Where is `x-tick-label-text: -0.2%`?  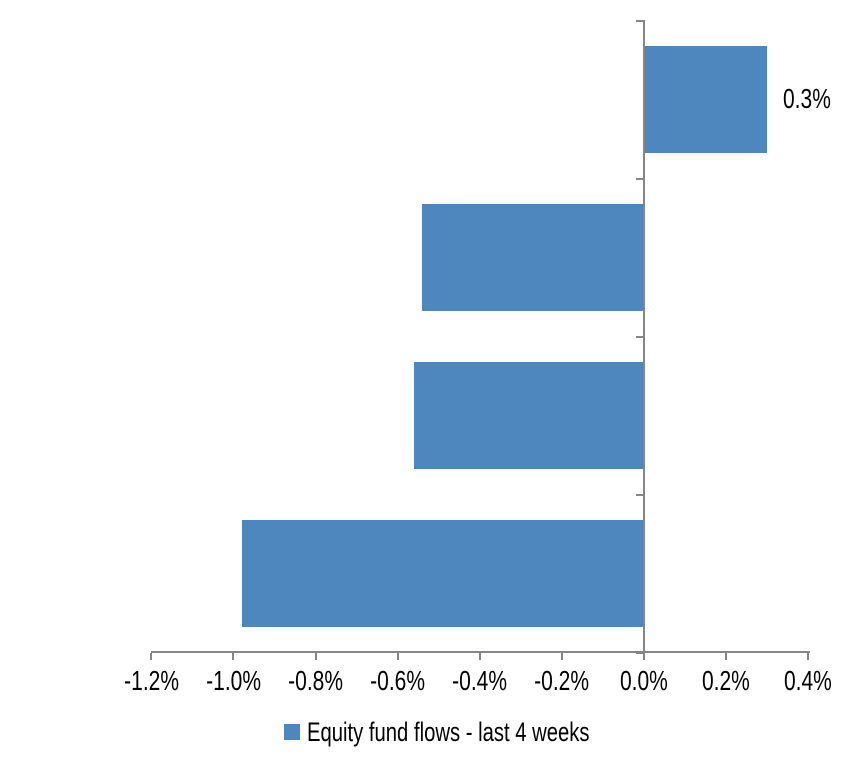
x-tick-label-text: -0.2% is located at coordinates (562, 680).